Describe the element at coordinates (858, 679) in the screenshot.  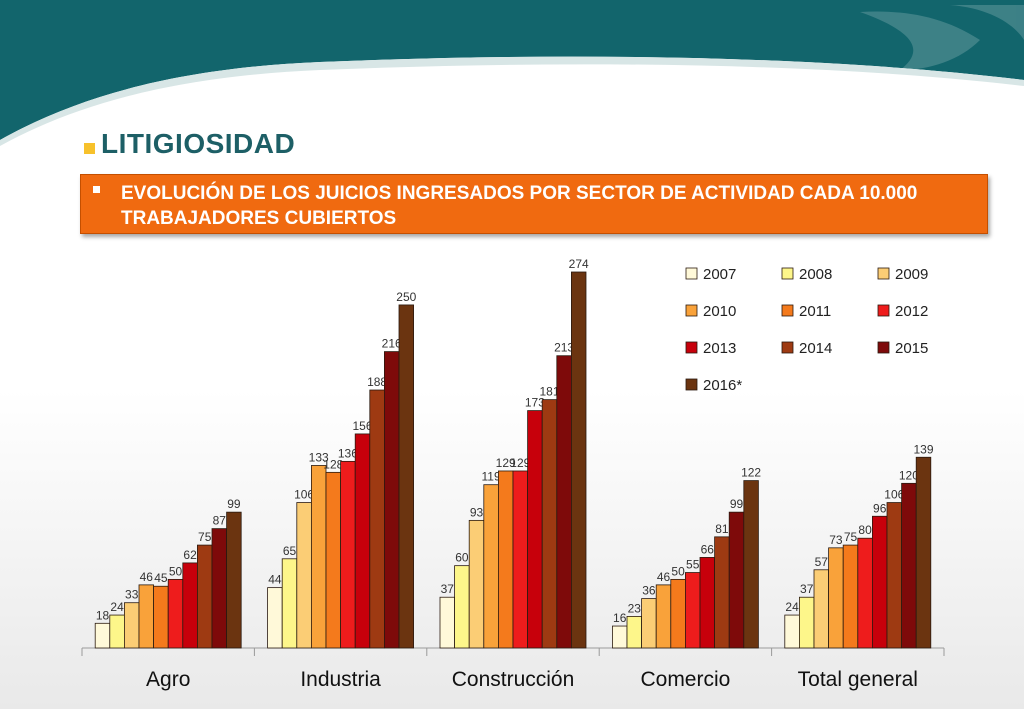
I see `x-tick-label: Total general` at that location.